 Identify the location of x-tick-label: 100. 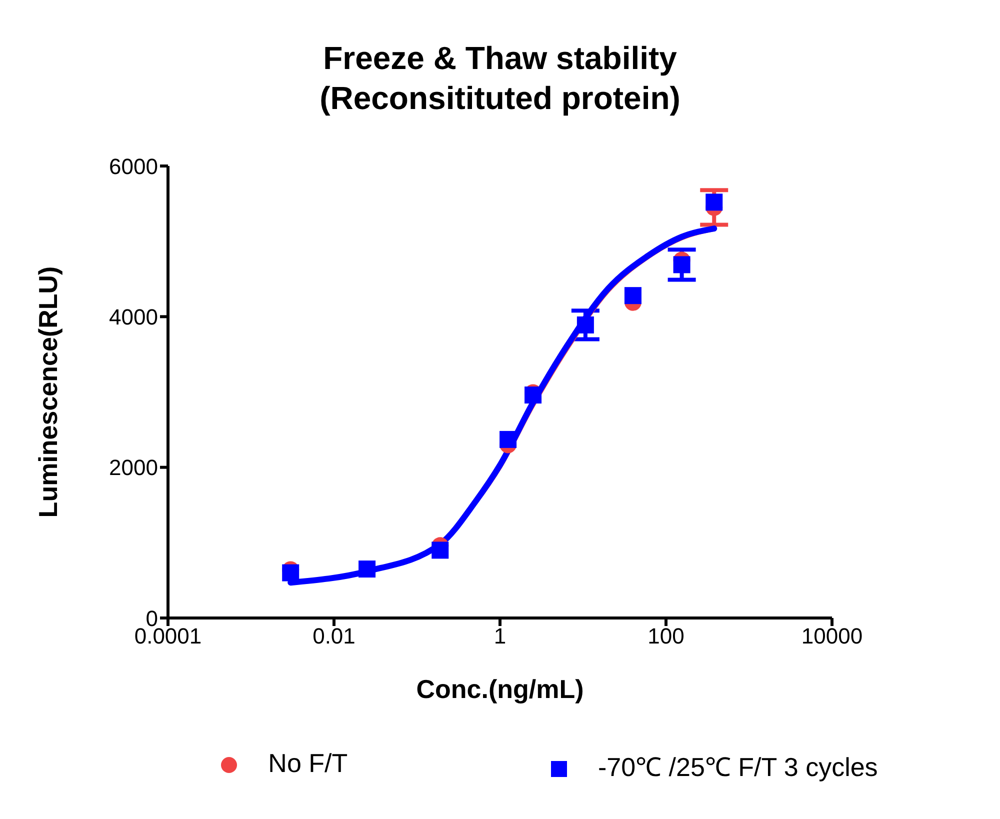
(666, 636).